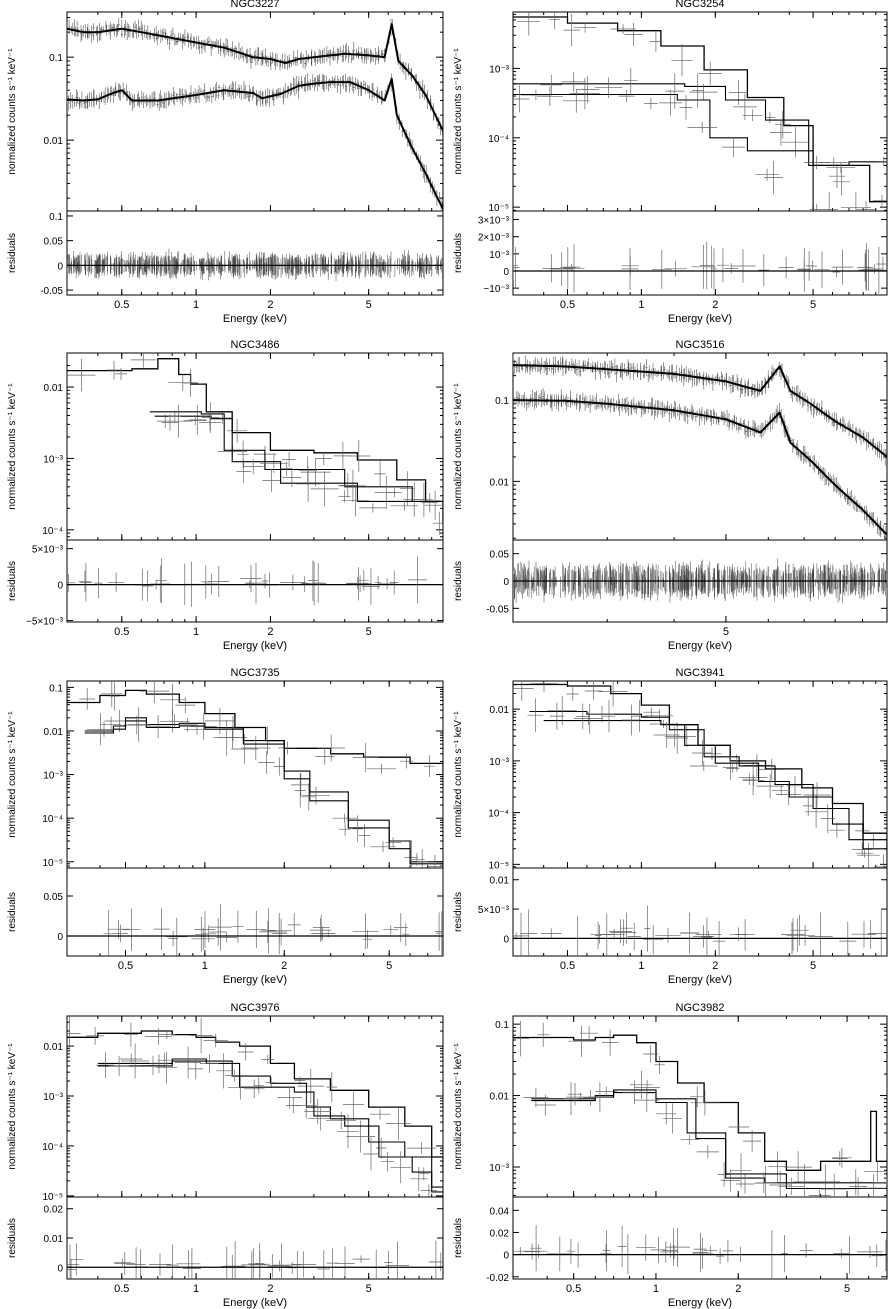 The image size is (890, 1309). I want to click on panel-title: NGC3486, so click(255, 345).